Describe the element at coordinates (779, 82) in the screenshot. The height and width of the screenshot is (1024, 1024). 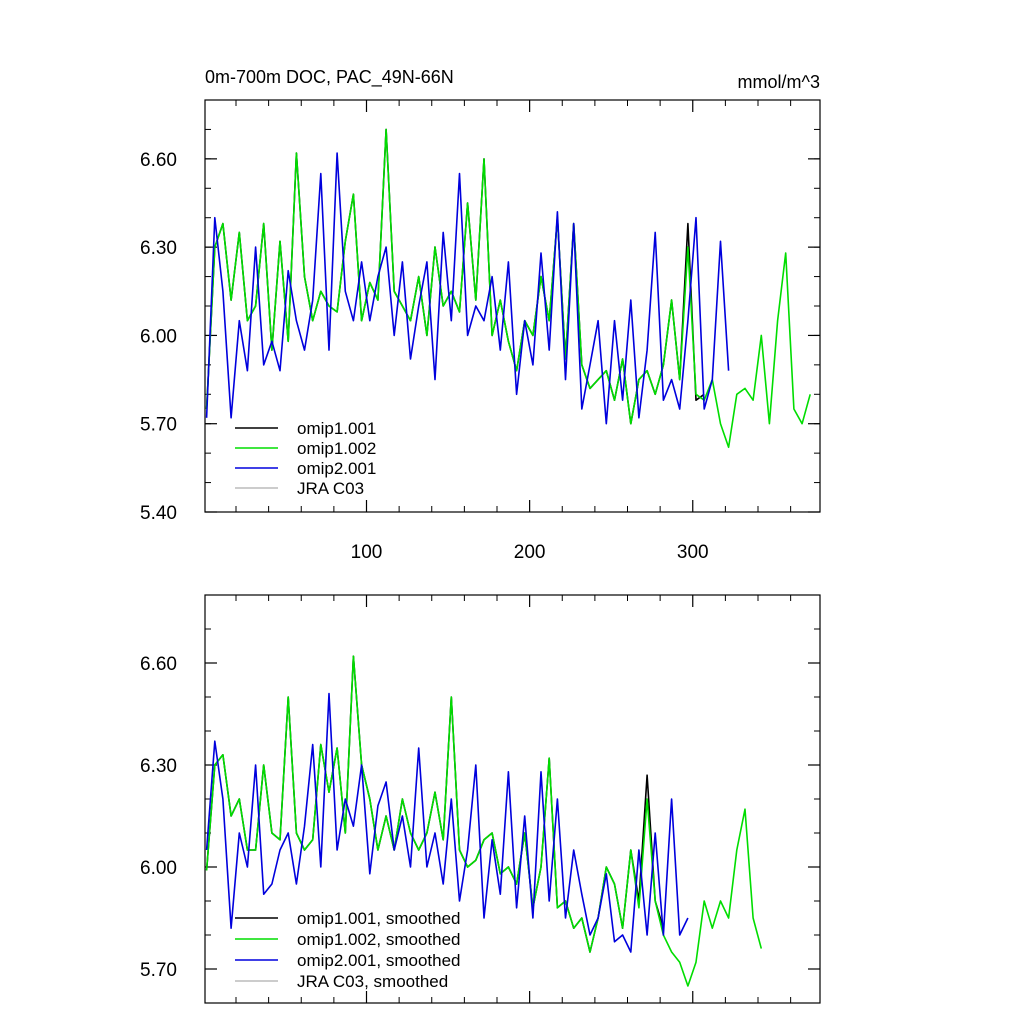
I see `units-label: mmol/m^3` at that location.